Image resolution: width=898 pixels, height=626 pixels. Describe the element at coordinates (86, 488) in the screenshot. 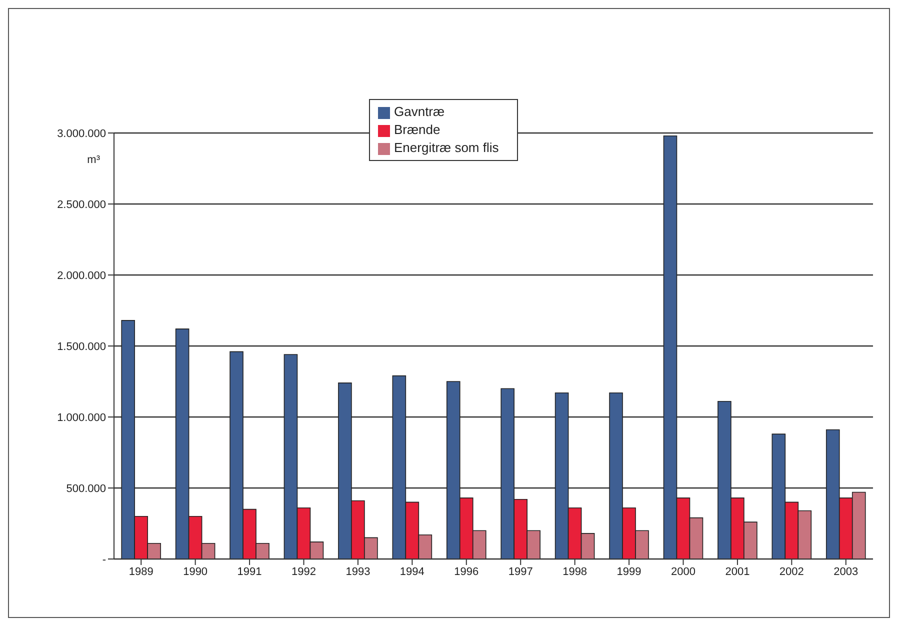

I see `y-tick-label: 500.000` at that location.